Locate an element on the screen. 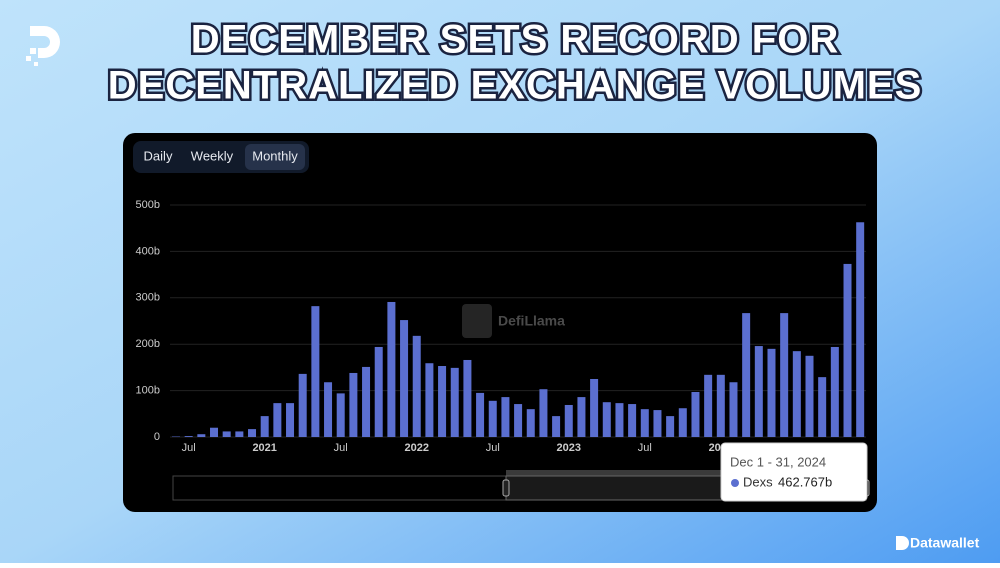  x-tick-label: 2022 is located at coordinates (416, 448).